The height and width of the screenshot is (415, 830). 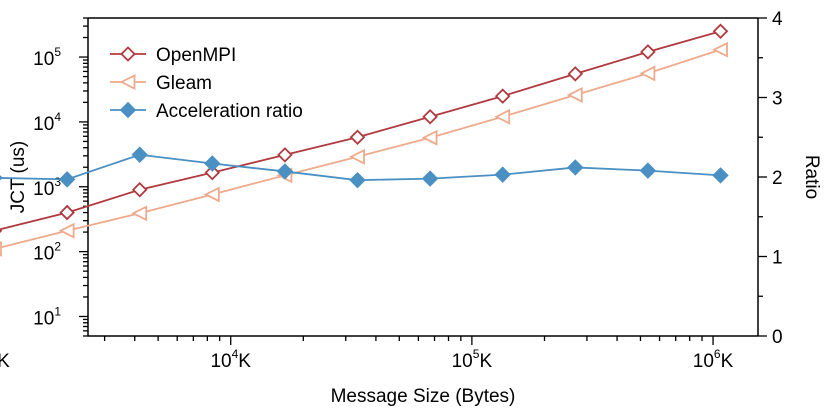 I want to click on y-right-tick-label: 0, so click(x=777, y=337).